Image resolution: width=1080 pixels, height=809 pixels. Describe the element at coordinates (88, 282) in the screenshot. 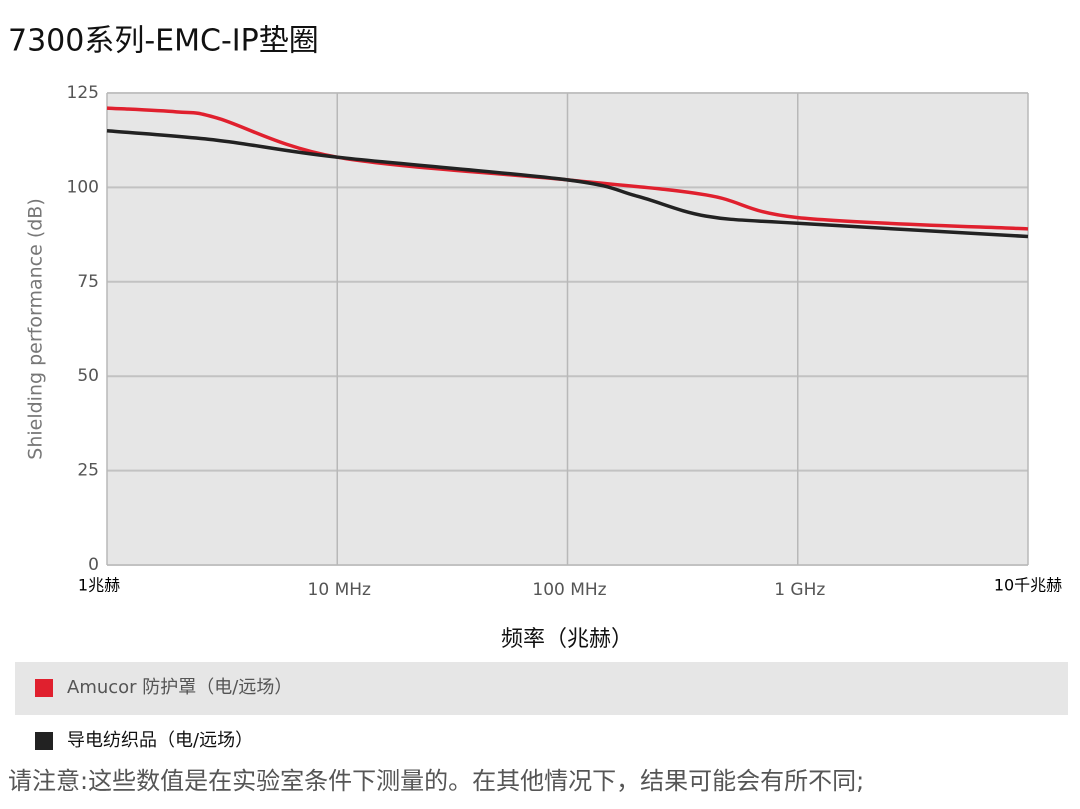

I see `y-tick-label: 75` at that location.